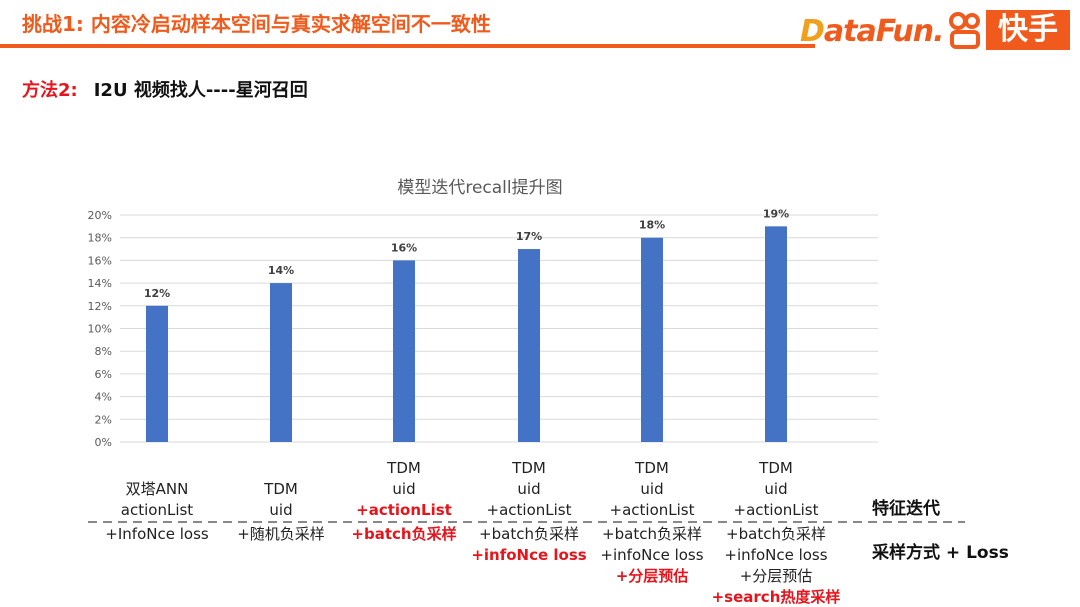 This screenshot has width=1080, height=607. What do you see at coordinates (281, 500) in the screenshot?
I see `feature-label: TDM uid` at bounding box center [281, 500].